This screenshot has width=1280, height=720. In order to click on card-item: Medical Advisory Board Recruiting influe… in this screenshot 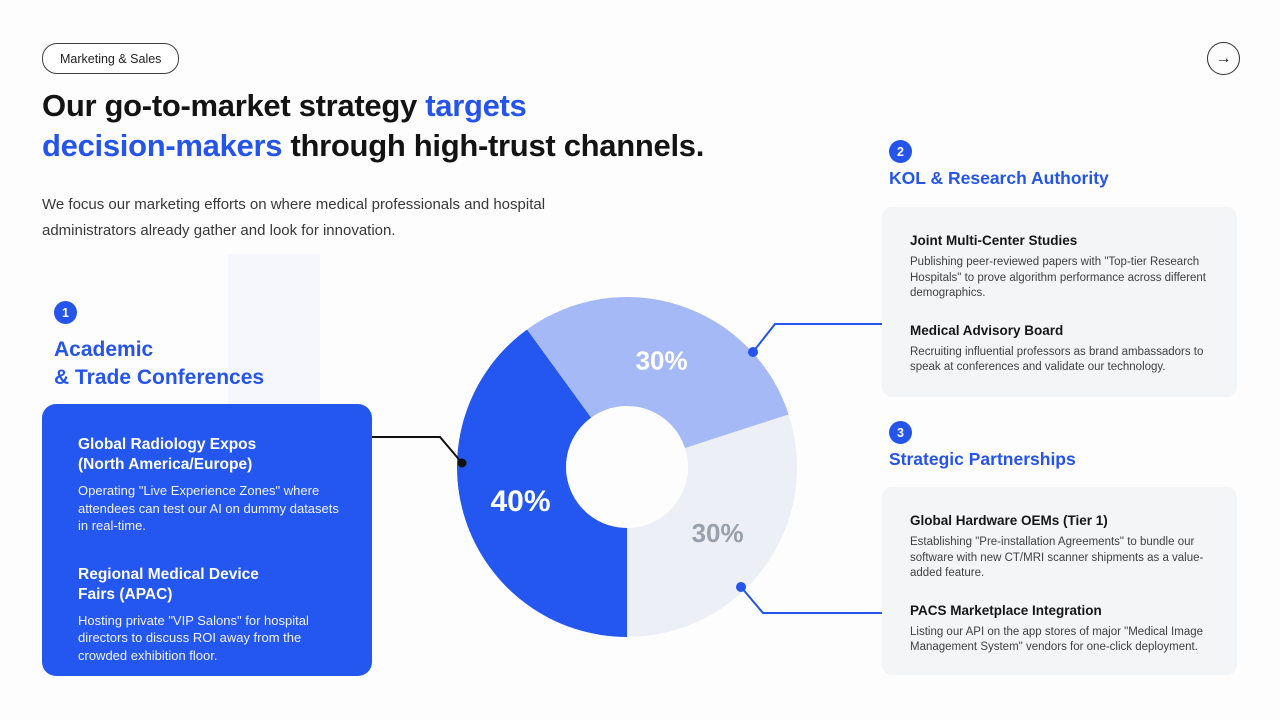, I will do `click(1059, 349)`.